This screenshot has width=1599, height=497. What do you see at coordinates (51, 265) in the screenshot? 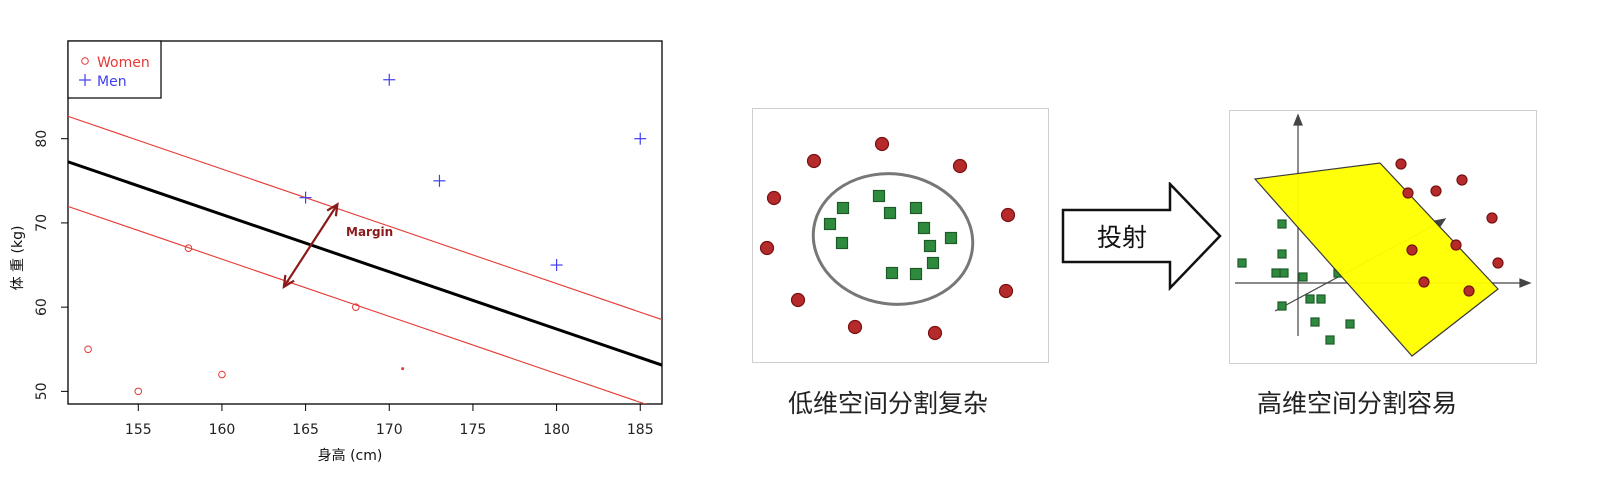
I see `y-axis: 50 60 70 80` at bounding box center [51, 265].